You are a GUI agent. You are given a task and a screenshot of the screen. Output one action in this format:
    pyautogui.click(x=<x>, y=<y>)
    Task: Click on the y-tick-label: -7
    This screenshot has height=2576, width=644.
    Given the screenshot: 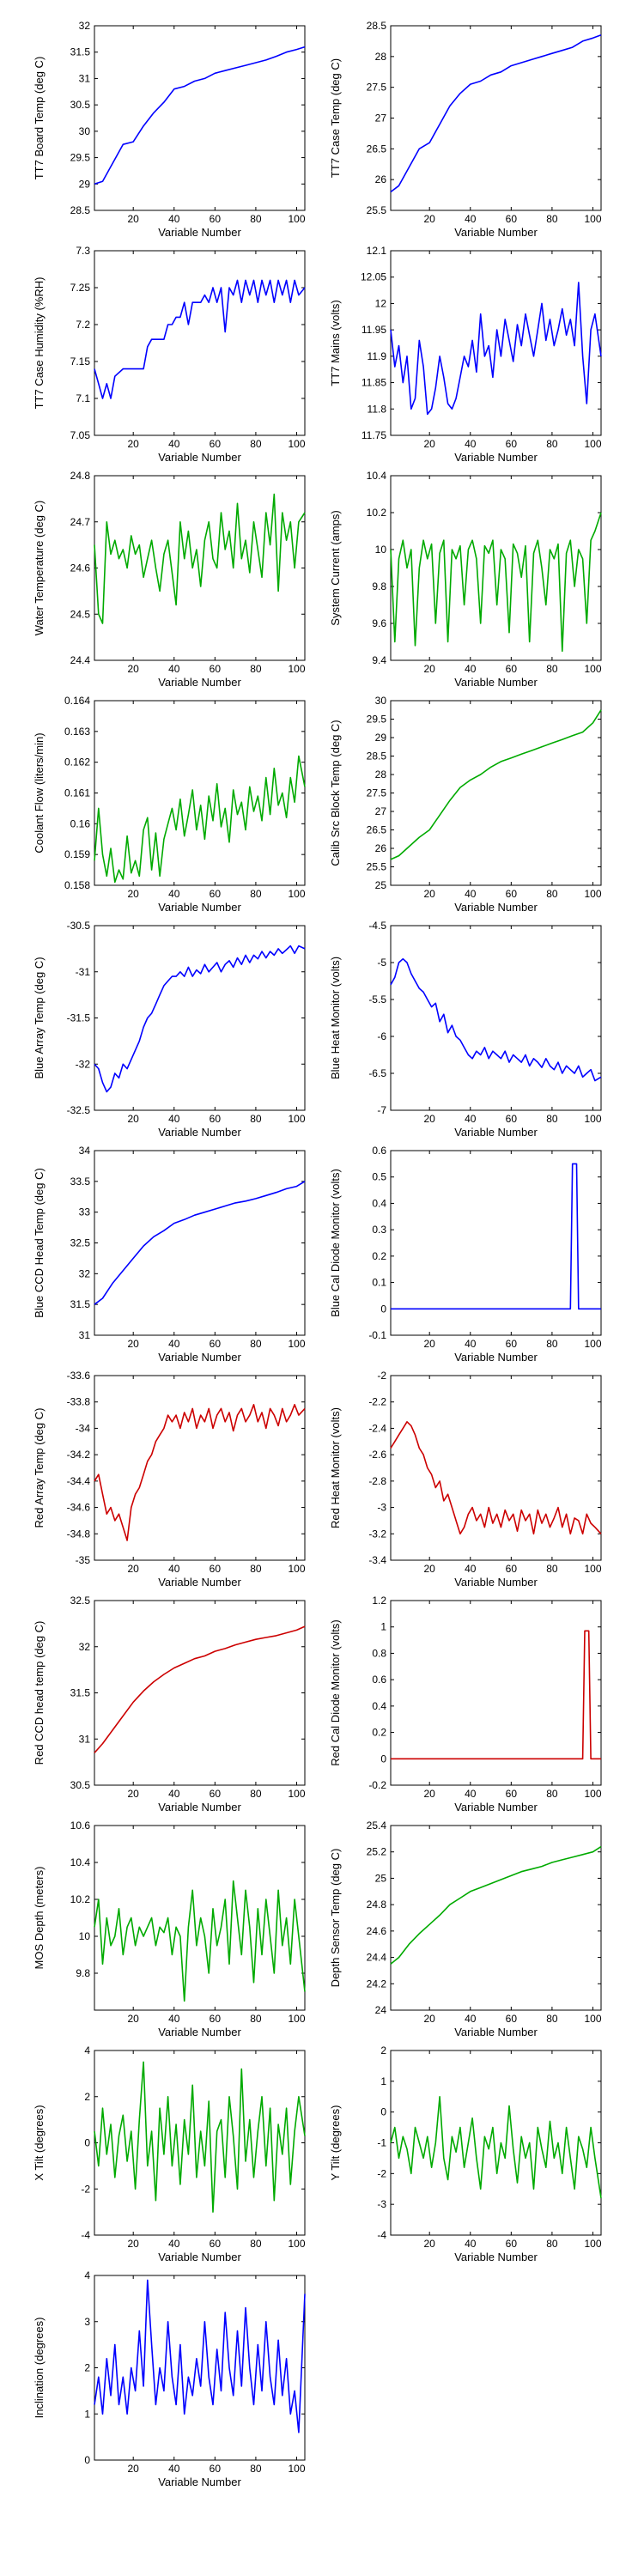 What is the action you would take?
    pyautogui.click(x=381, y=1110)
    